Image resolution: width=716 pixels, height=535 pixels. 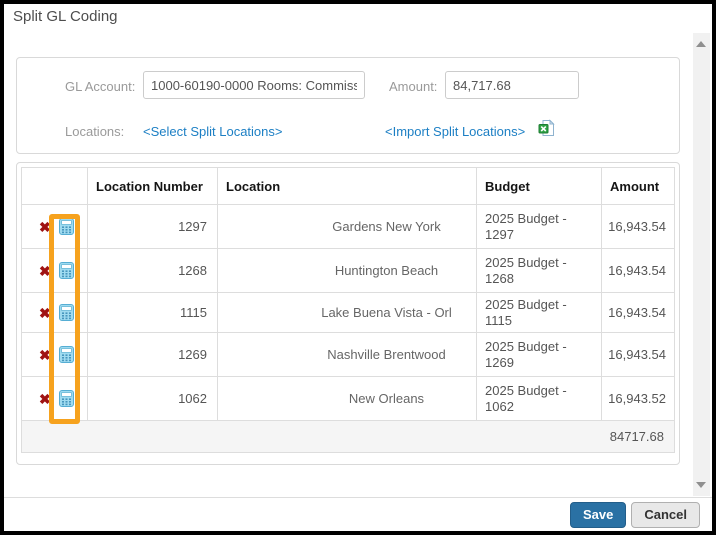 I want to click on location-cell: Nashville Brentwood, so click(x=347, y=354).